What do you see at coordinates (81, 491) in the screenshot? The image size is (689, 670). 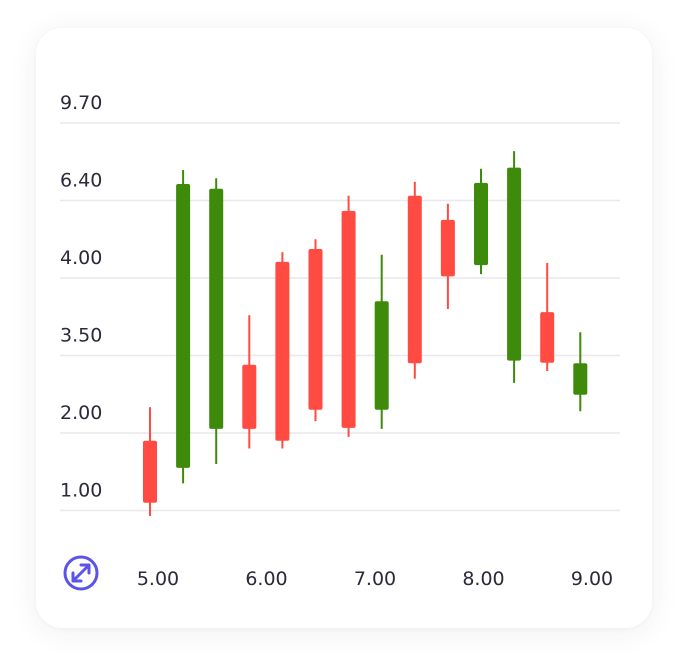 I see `y-tick-label: 1.00` at bounding box center [81, 491].